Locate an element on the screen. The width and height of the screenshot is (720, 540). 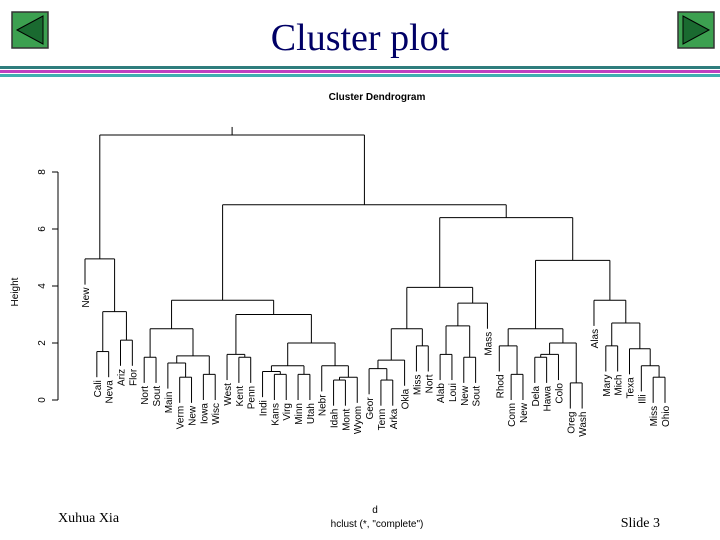
leaf-label: Mass is located at coordinates (488, 344).